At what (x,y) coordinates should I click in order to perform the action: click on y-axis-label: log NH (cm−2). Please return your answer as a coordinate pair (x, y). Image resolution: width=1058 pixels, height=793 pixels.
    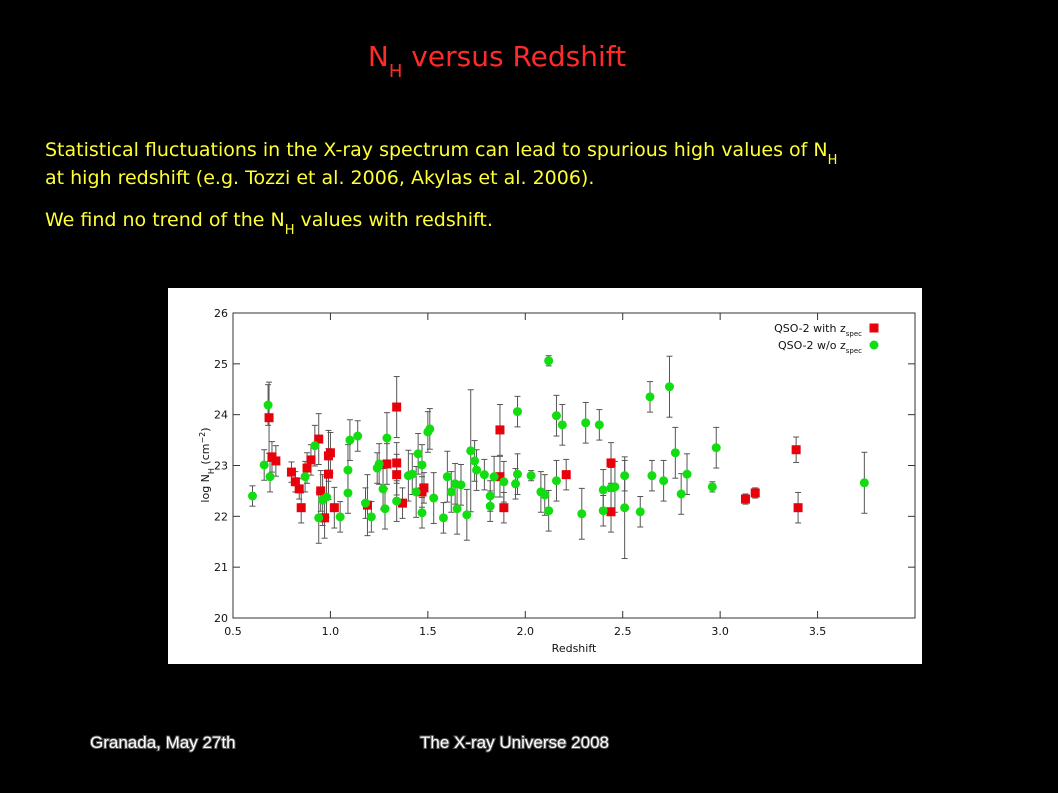
    Looking at the image, I should click on (207, 464).